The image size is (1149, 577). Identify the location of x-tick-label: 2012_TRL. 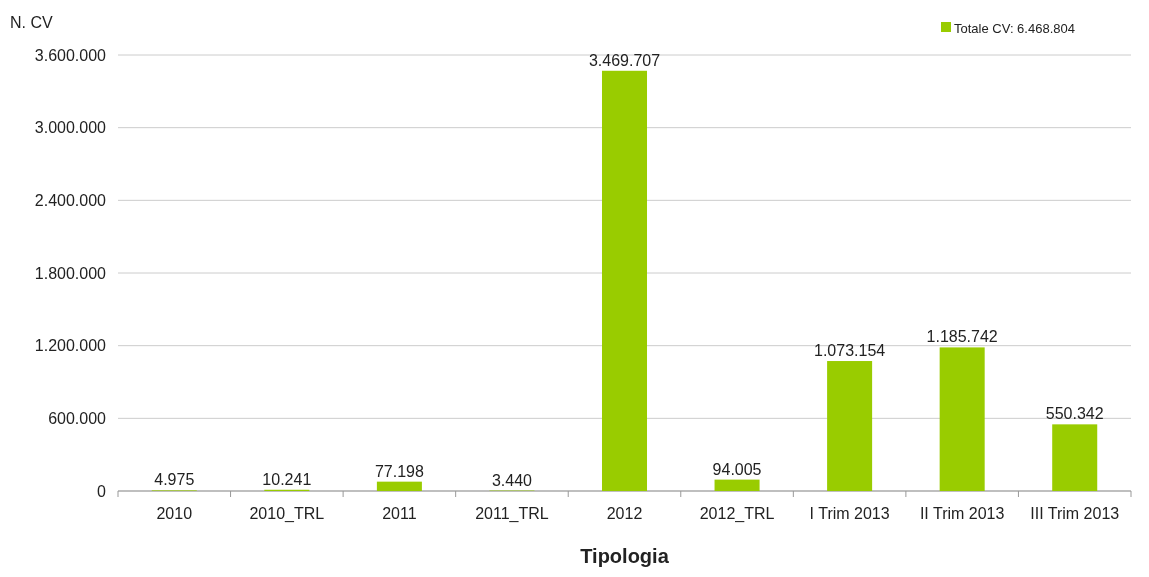
(737, 514).